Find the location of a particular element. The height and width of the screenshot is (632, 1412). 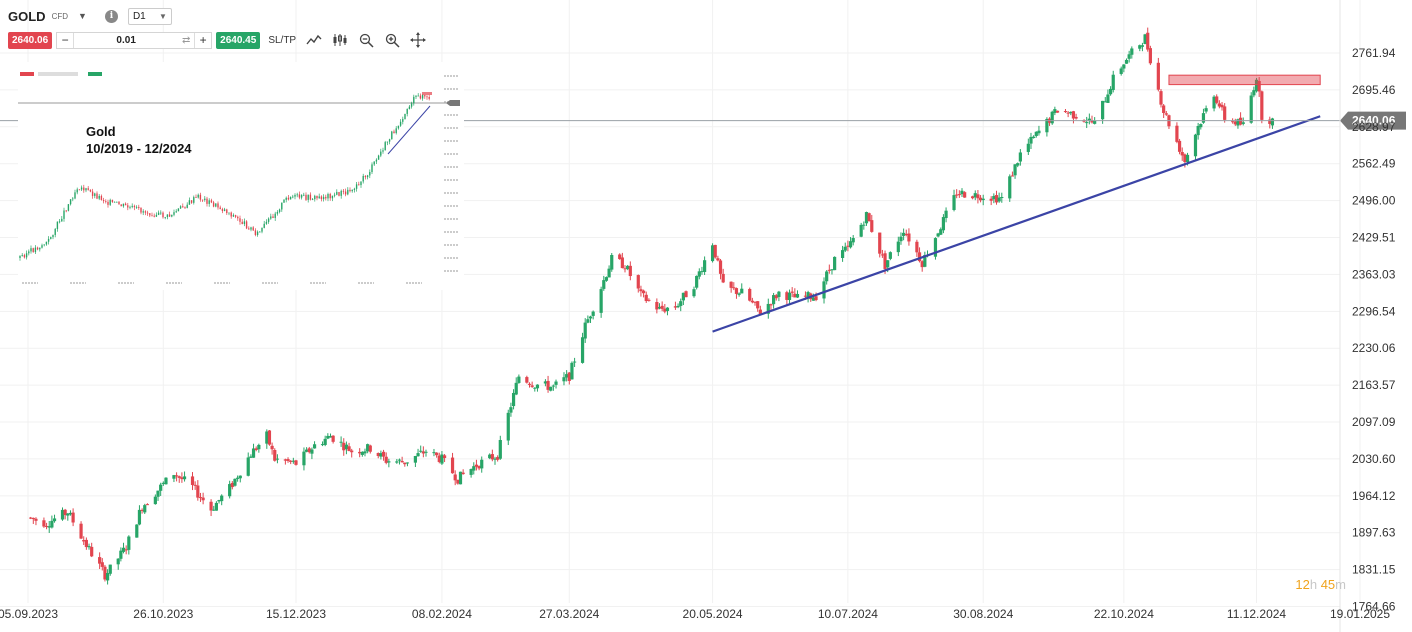

date-tick-label: 05.09.2023 is located at coordinates (29, 614).